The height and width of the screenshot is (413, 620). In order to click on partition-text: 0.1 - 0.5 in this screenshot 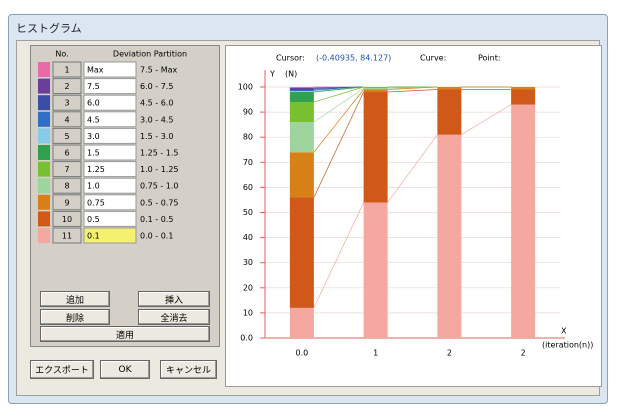, I will do `click(156, 219)`.